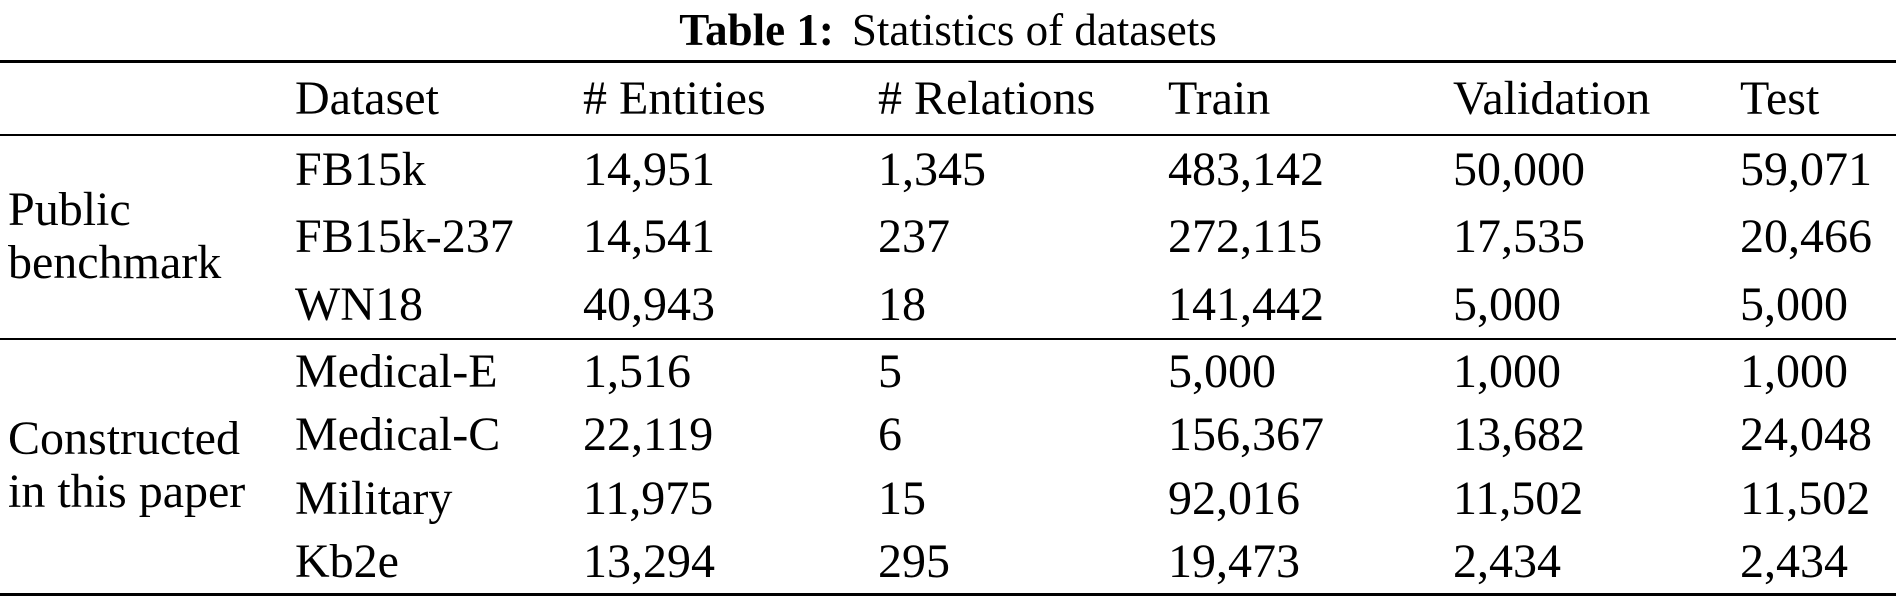  Describe the element at coordinates (648, 434) in the screenshot. I see `cell-entities: 22,119` at that location.